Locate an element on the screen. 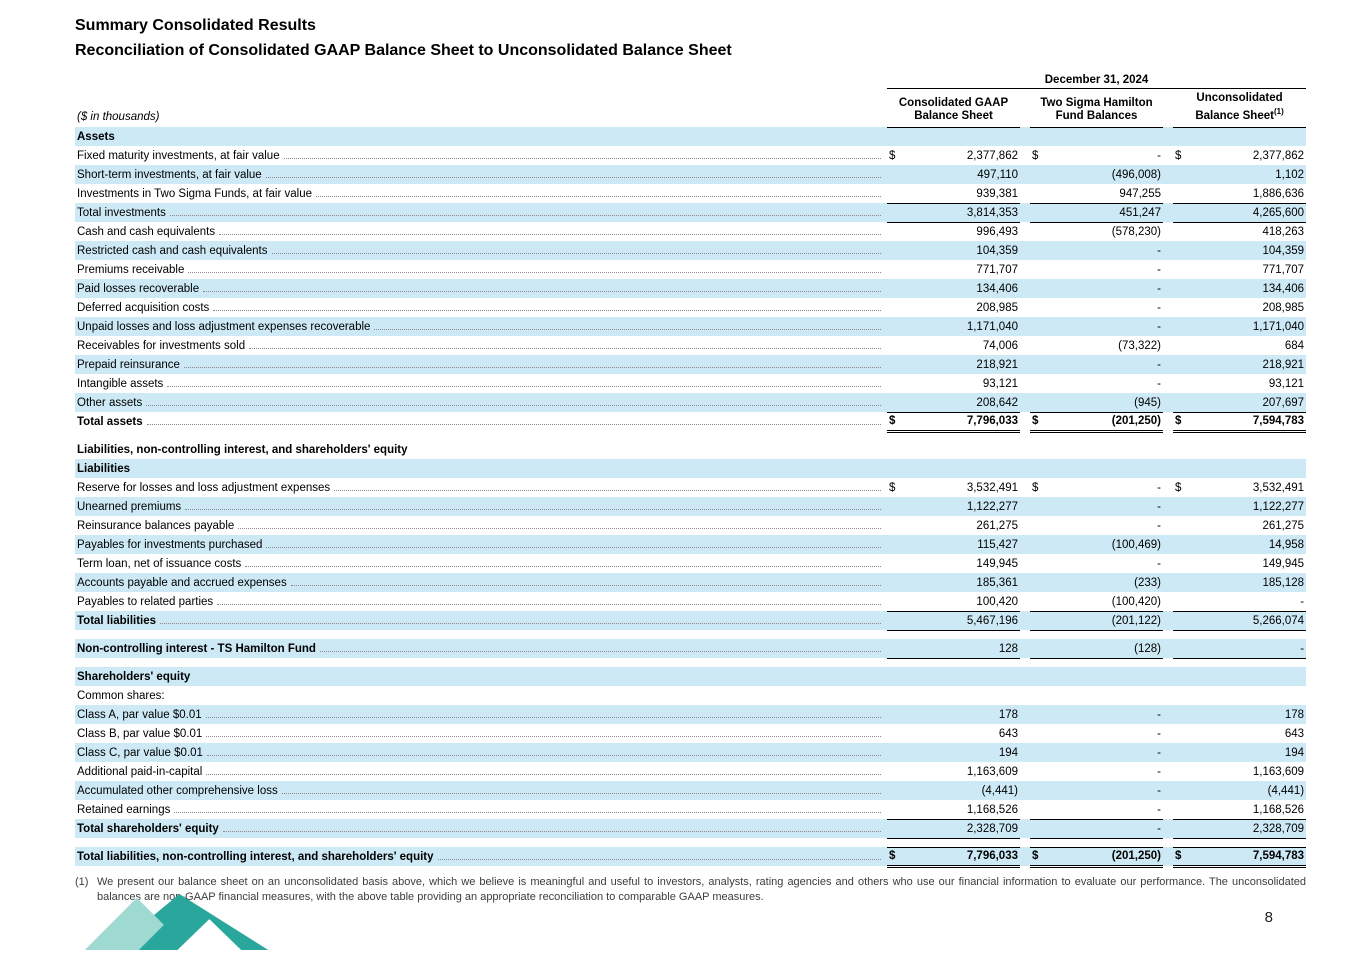 The image size is (1365, 966). spacer-row is located at coordinates (690, 634).